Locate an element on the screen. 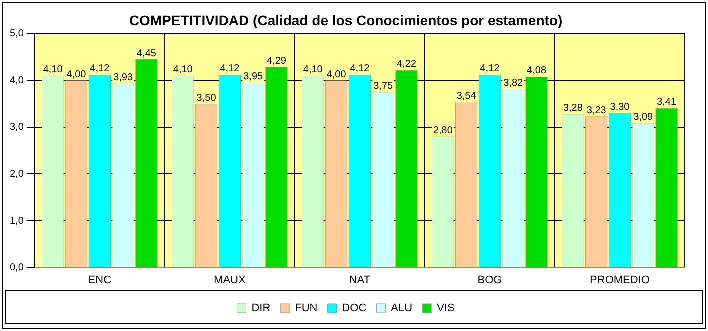 Image resolution: width=708 pixels, height=331 pixels. legend-label: FUN is located at coordinates (306, 308).